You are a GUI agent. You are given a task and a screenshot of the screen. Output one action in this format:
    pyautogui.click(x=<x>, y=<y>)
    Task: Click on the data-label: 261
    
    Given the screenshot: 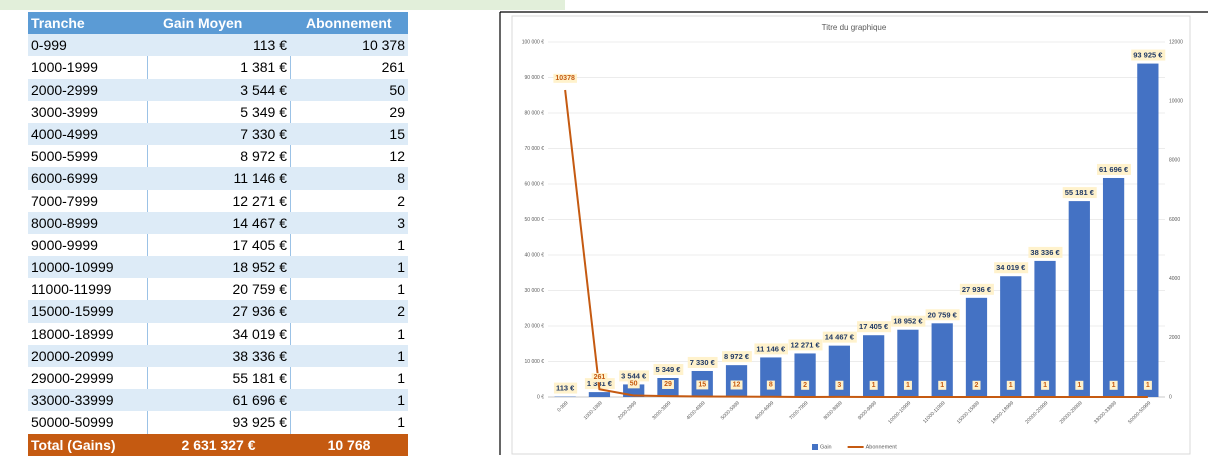 What is the action you would take?
    pyautogui.click(x=600, y=377)
    